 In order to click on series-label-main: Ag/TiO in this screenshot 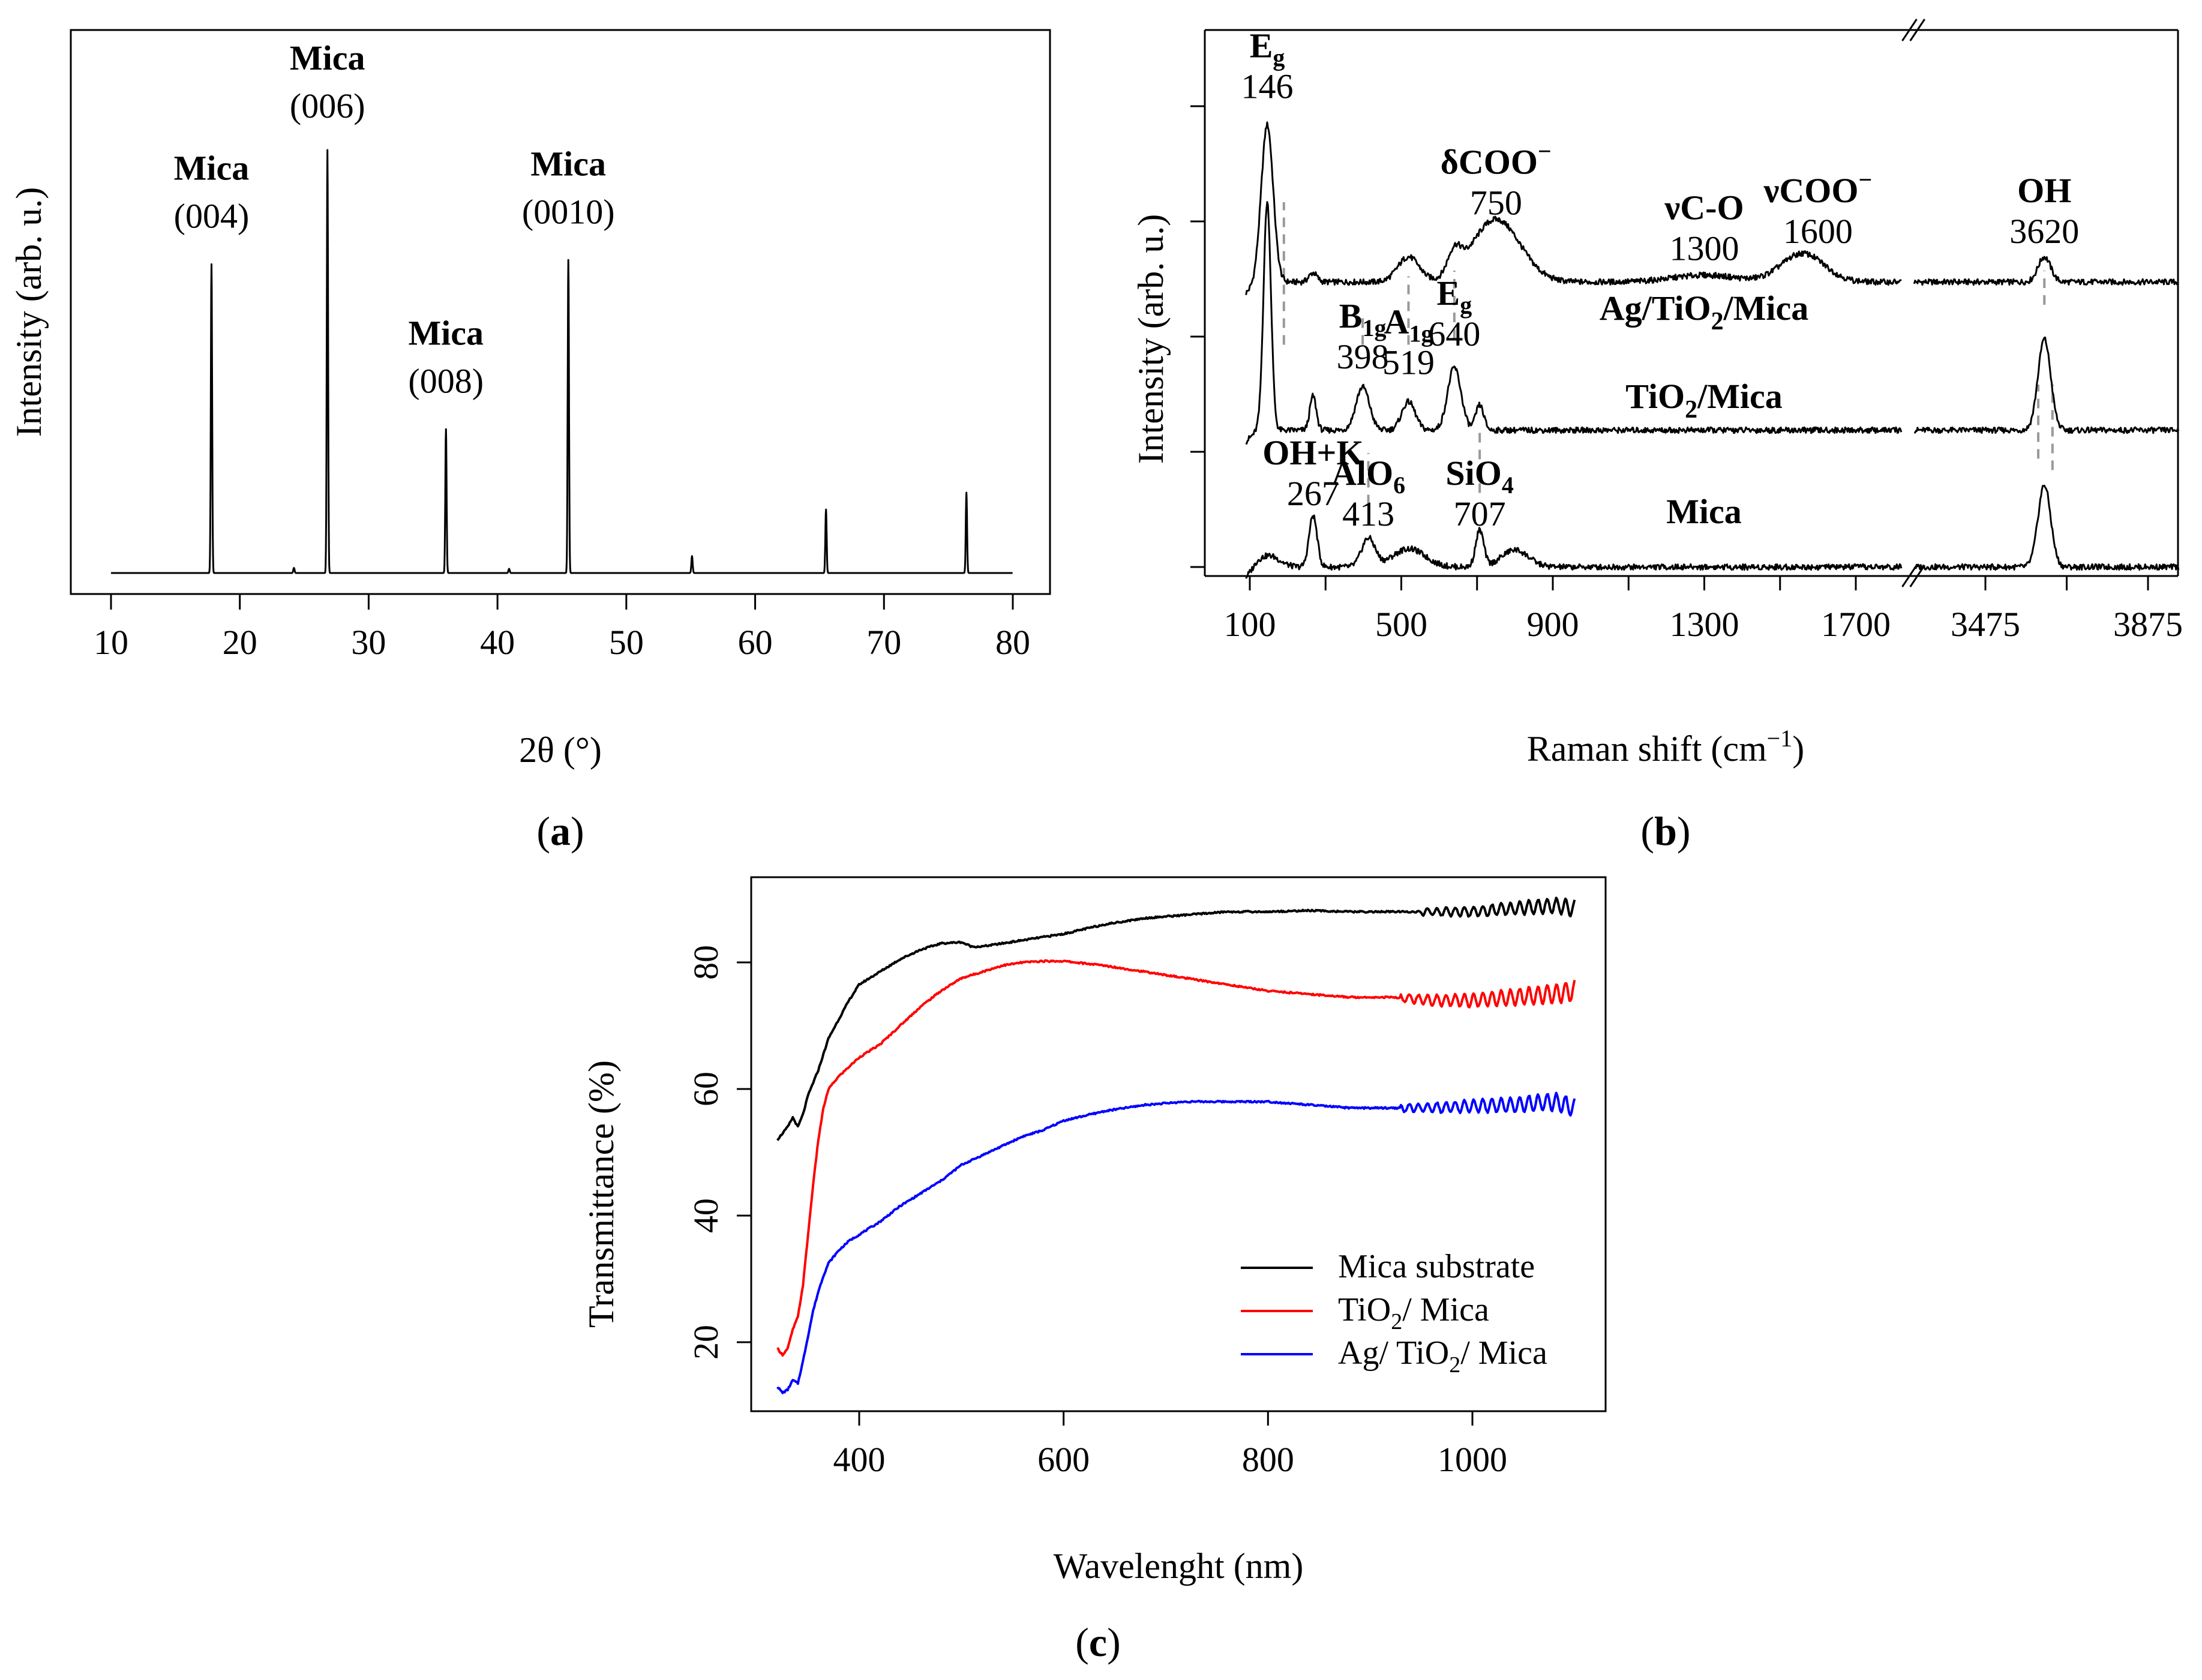, I will do `click(1656, 309)`.